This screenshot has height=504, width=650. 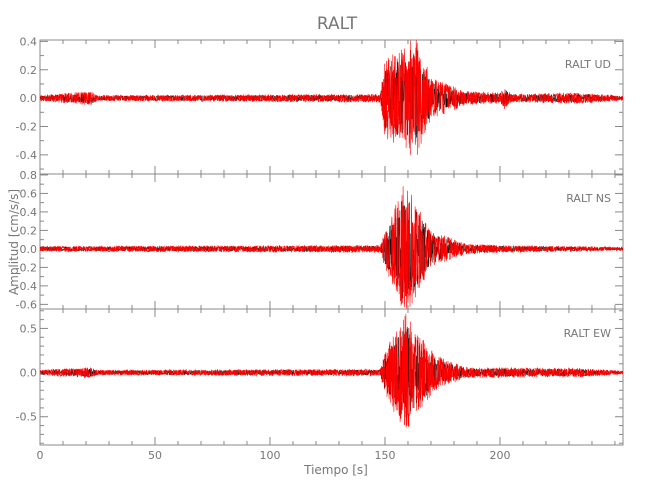 What do you see at coordinates (29, 193) in the screenshot?
I see `y-tick-label: 0.6` at bounding box center [29, 193].